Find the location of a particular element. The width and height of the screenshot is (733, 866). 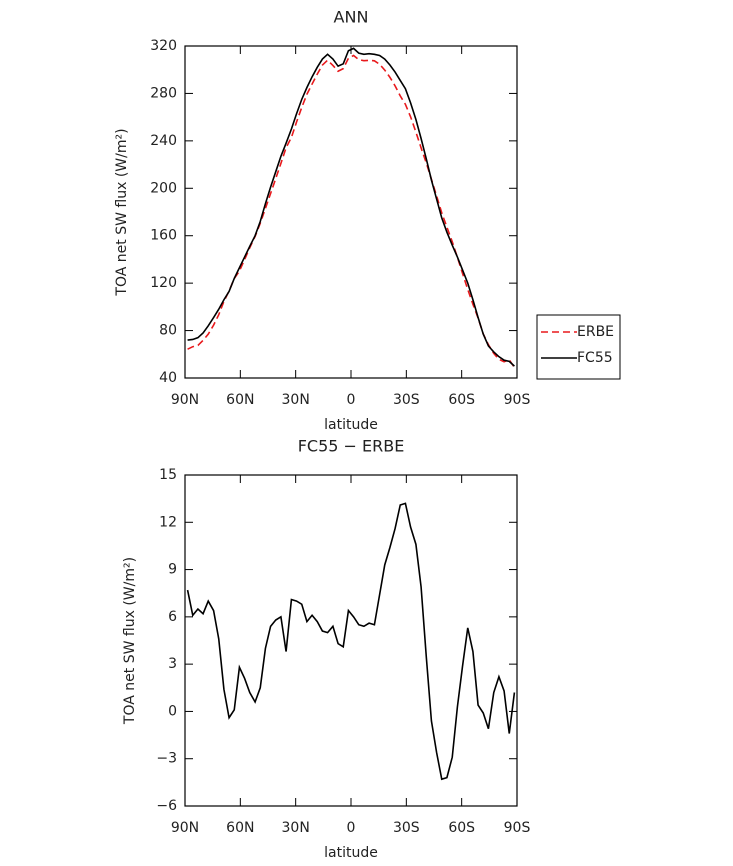

y-tick-label: 240 is located at coordinates (163, 141).